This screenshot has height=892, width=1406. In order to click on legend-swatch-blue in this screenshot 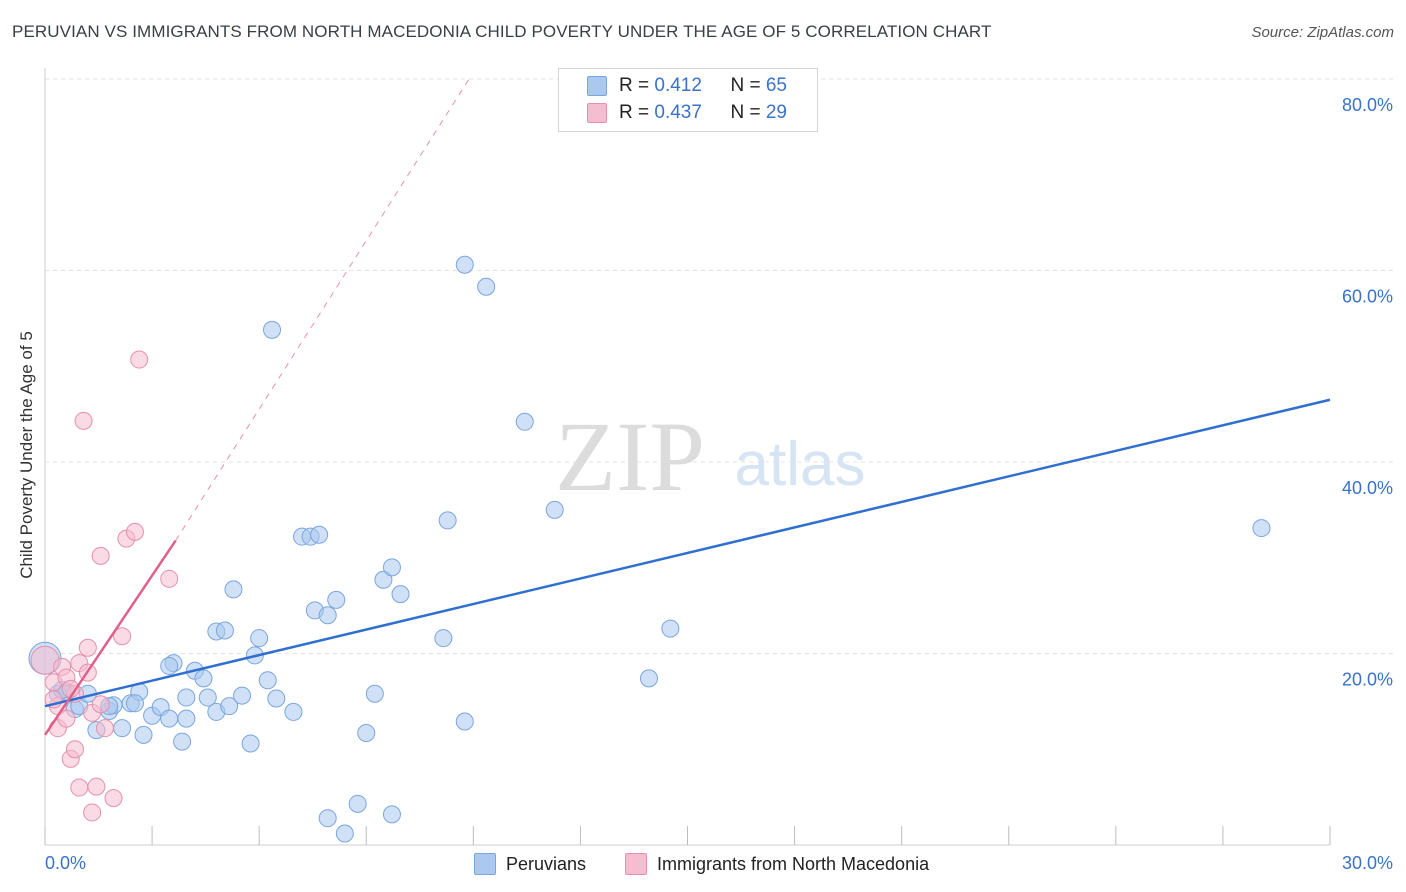, I will do `click(597, 86)`.